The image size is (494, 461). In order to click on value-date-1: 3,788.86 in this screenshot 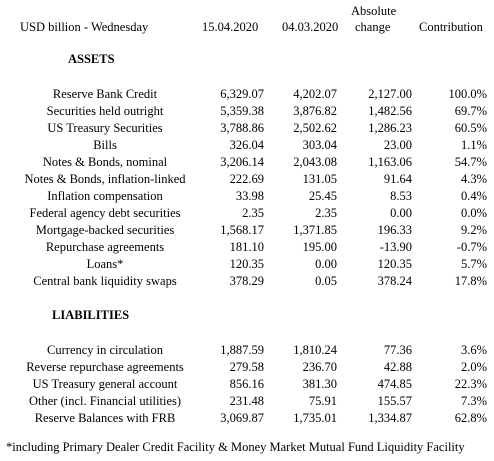, I will do `click(242, 128)`.